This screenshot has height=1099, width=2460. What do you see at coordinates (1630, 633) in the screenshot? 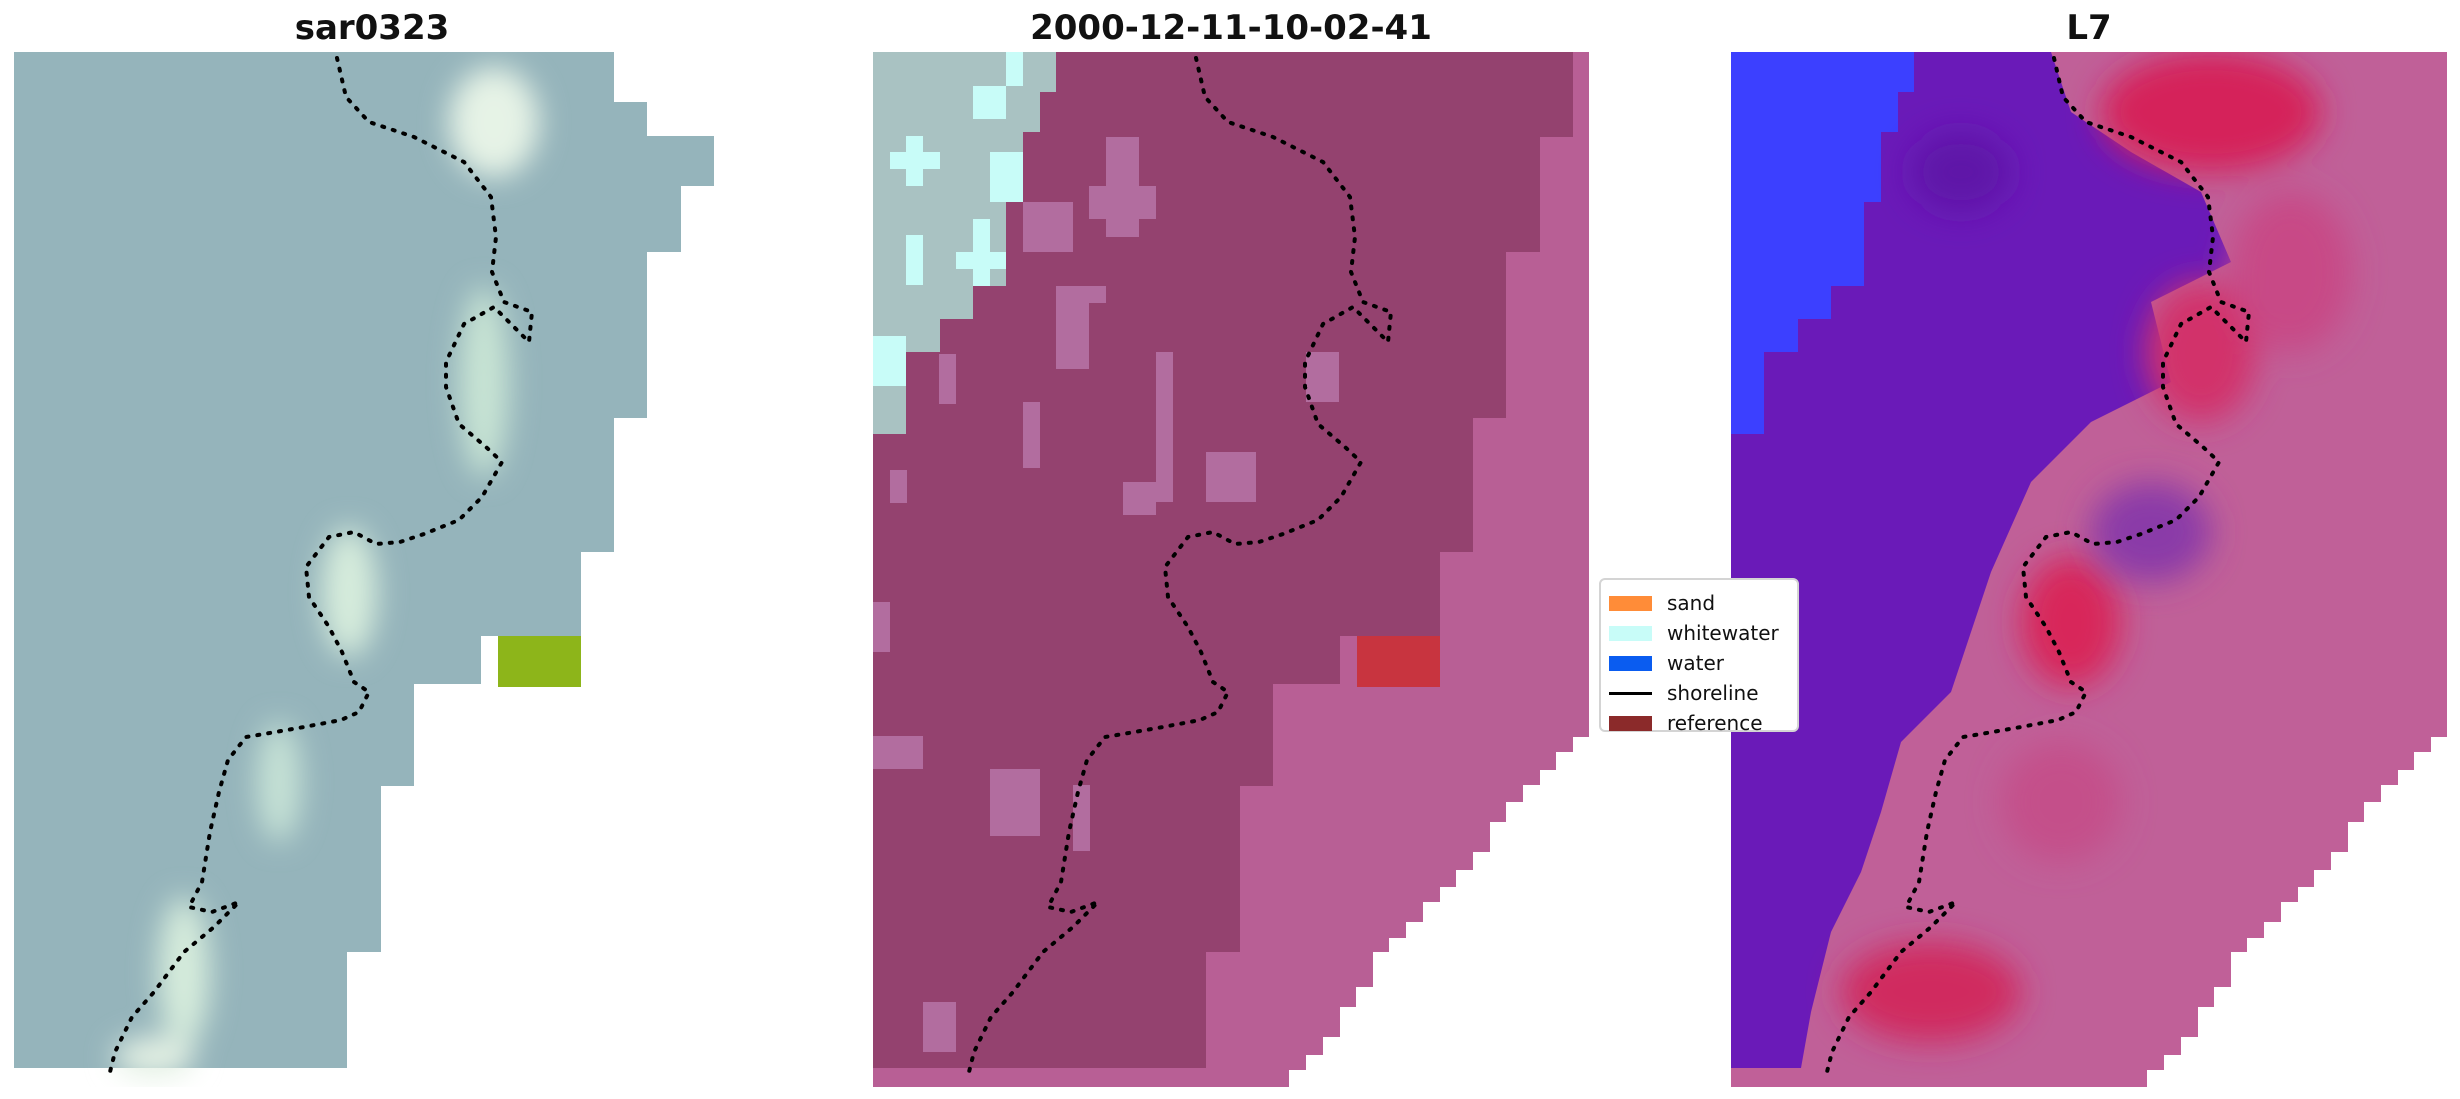
I see `legend-swatch-whitewater` at bounding box center [1630, 633].